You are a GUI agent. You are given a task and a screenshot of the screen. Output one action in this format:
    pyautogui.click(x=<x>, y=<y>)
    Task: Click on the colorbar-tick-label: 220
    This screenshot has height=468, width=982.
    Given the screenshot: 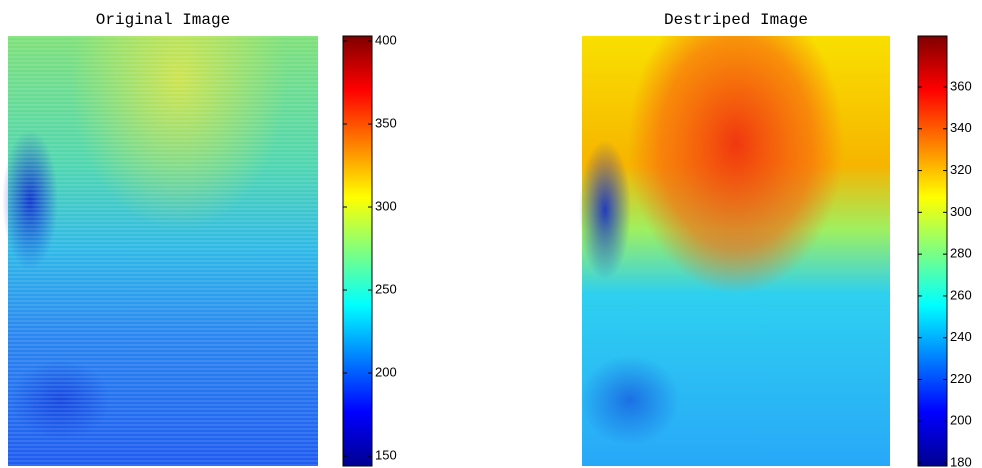 What is the action you would take?
    pyautogui.click(x=961, y=378)
    